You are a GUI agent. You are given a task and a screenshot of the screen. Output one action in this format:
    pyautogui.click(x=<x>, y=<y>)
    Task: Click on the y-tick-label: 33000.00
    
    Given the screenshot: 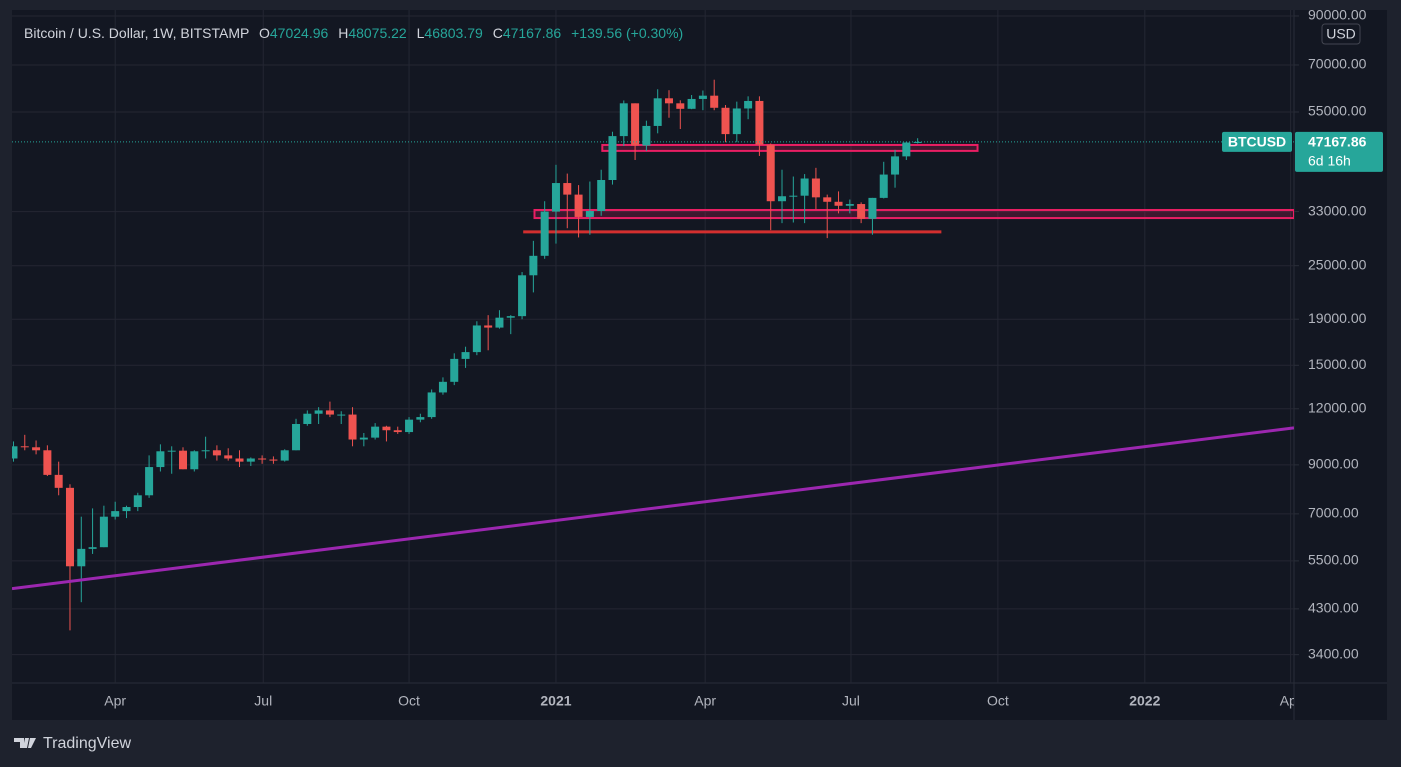 What is the action you would take?
    pyautogui.click(x=1337, y=210)
    